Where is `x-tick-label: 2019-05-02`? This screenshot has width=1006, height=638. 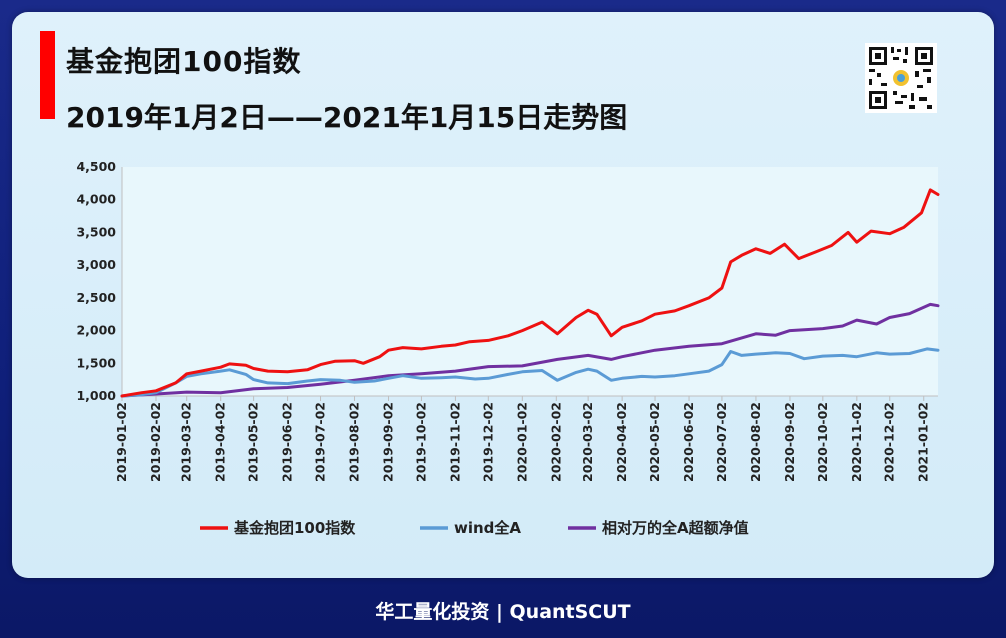
x-tick-label: 2019-05-02 is located at coordinates (253, 442).